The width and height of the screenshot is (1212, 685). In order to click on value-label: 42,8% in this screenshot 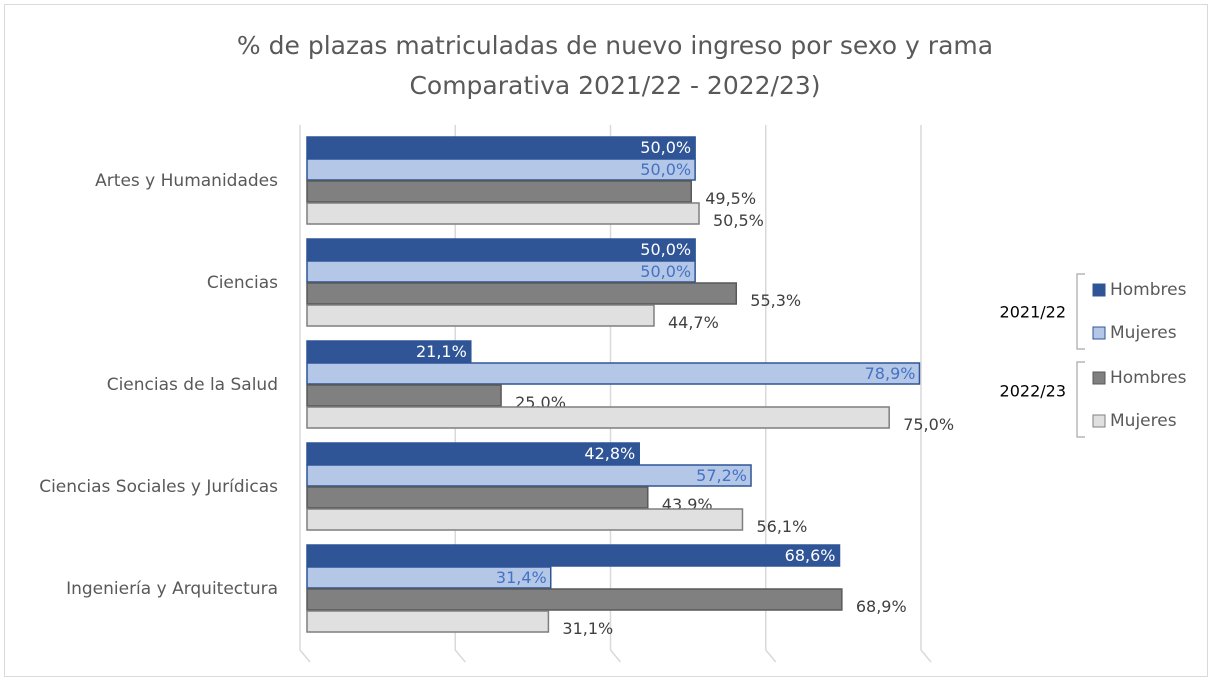, I will do `click(609, 453)`.